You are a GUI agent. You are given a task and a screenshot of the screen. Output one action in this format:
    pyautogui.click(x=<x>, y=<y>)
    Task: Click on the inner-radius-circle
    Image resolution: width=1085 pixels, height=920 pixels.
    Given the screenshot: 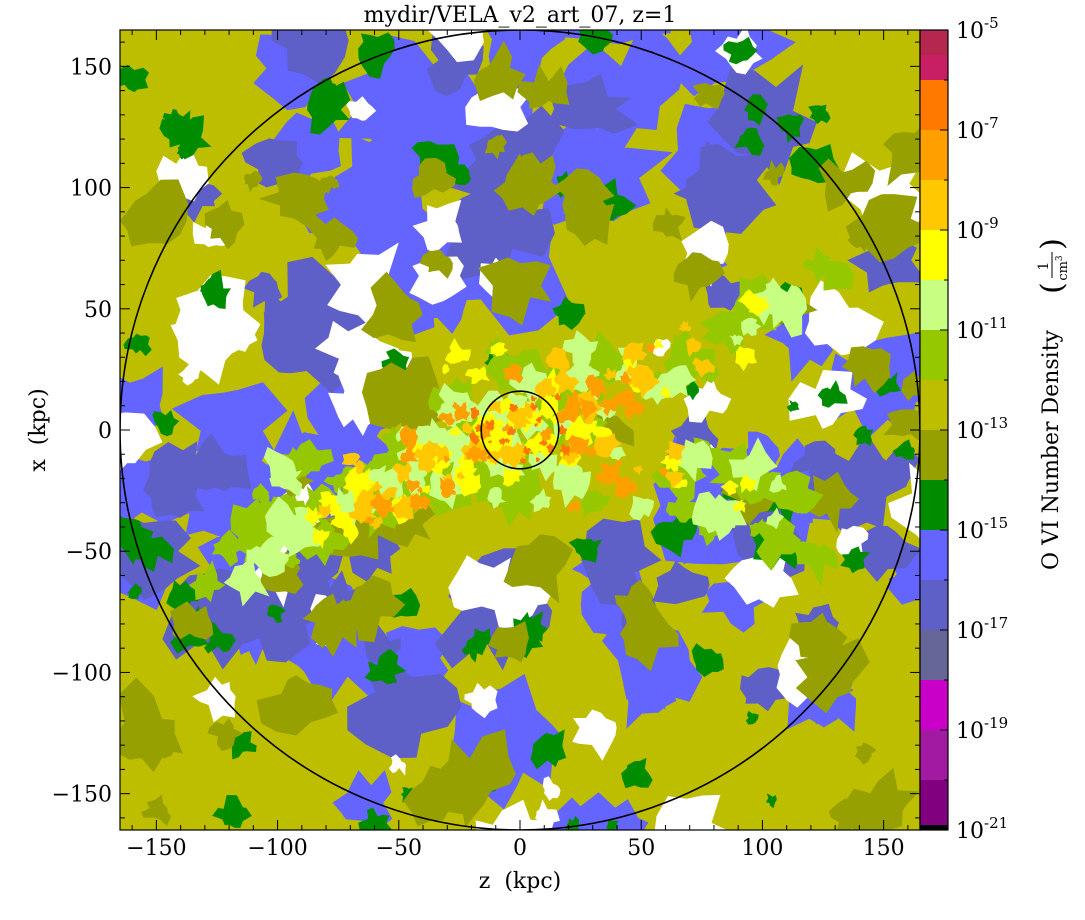 What is the action you would take?
    pyautogui.click(x=520, y=430)
    